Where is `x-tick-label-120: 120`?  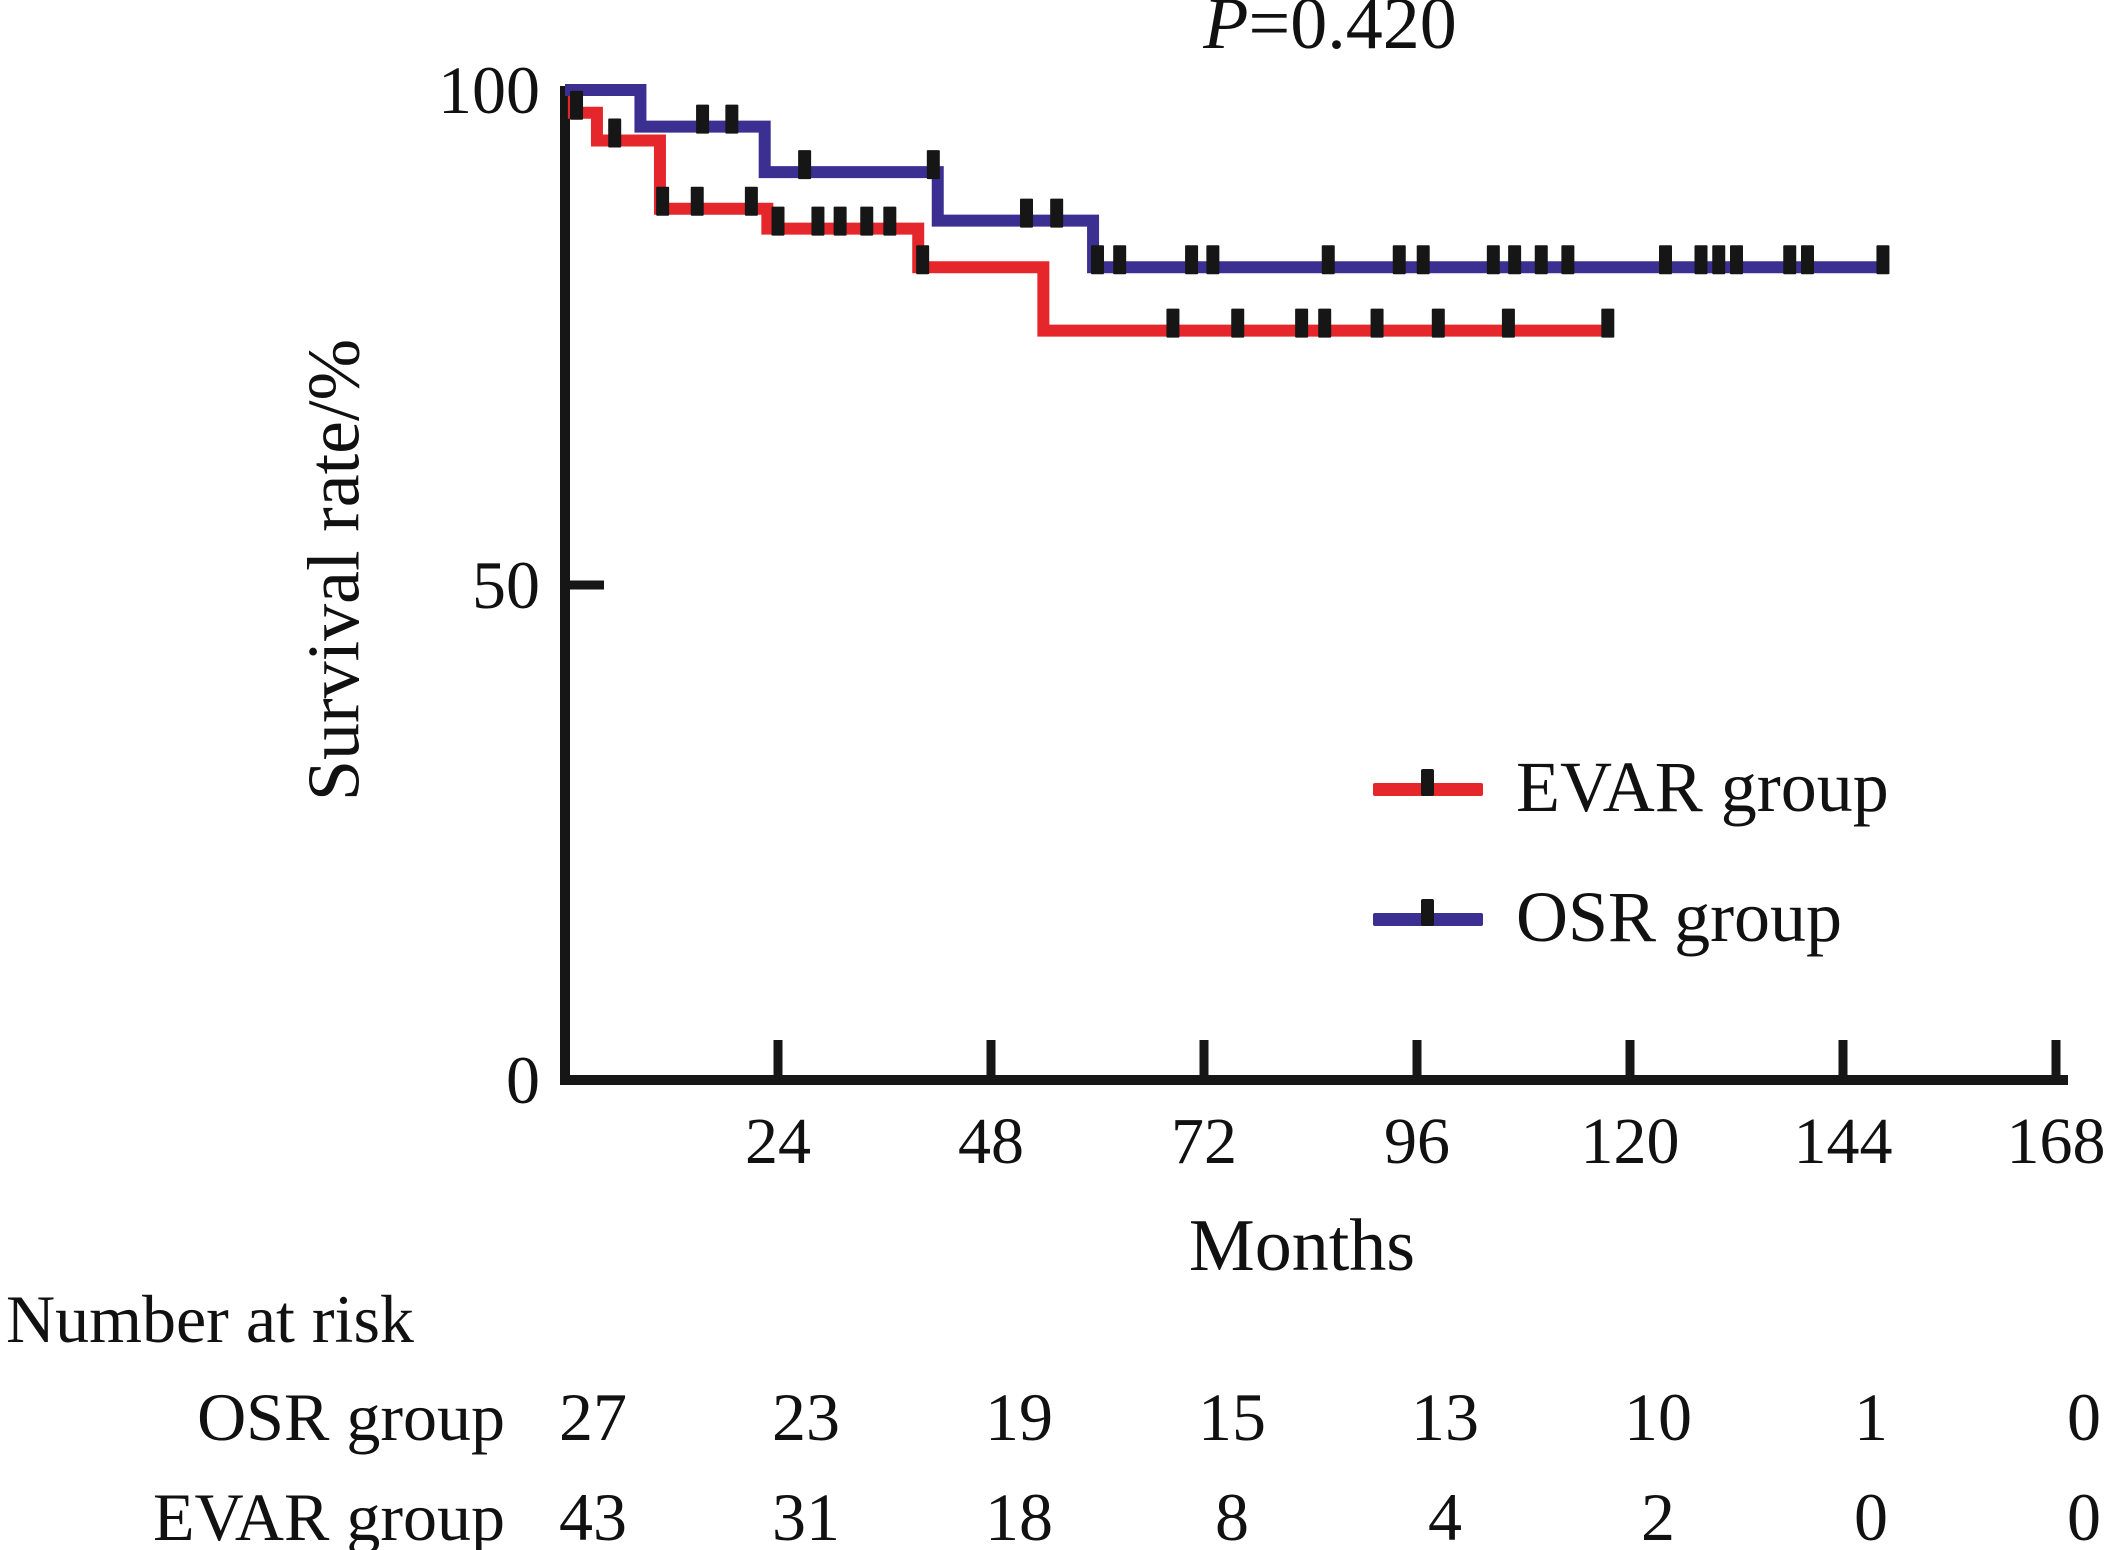 x-tick-label-120: 120 is located at coordinates (1630, 1141).